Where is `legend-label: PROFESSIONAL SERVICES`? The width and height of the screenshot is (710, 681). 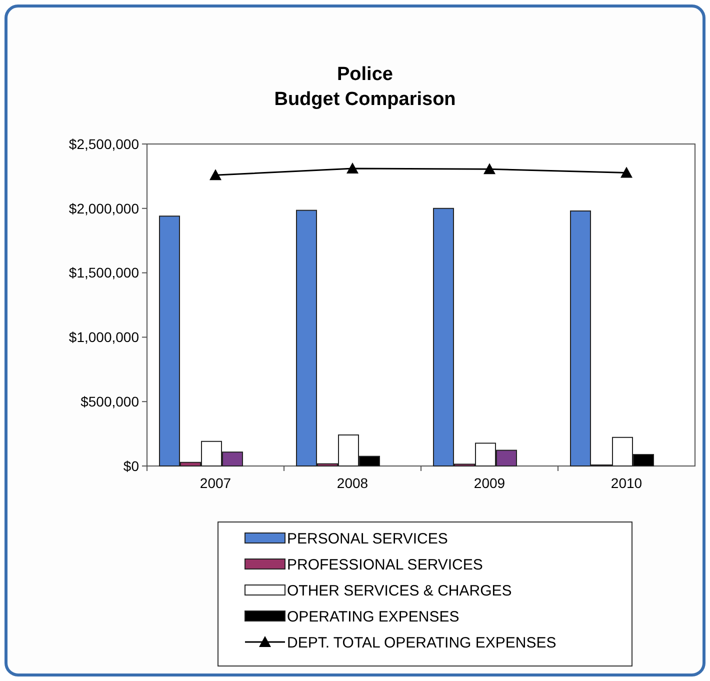
legend-label: PROFESSIONAL SERVICES is located at coordinates (385, 565).